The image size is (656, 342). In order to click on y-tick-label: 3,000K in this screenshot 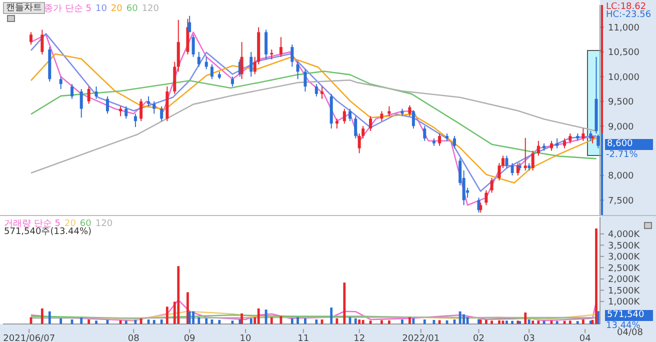, I will do `click(624, 257)`.